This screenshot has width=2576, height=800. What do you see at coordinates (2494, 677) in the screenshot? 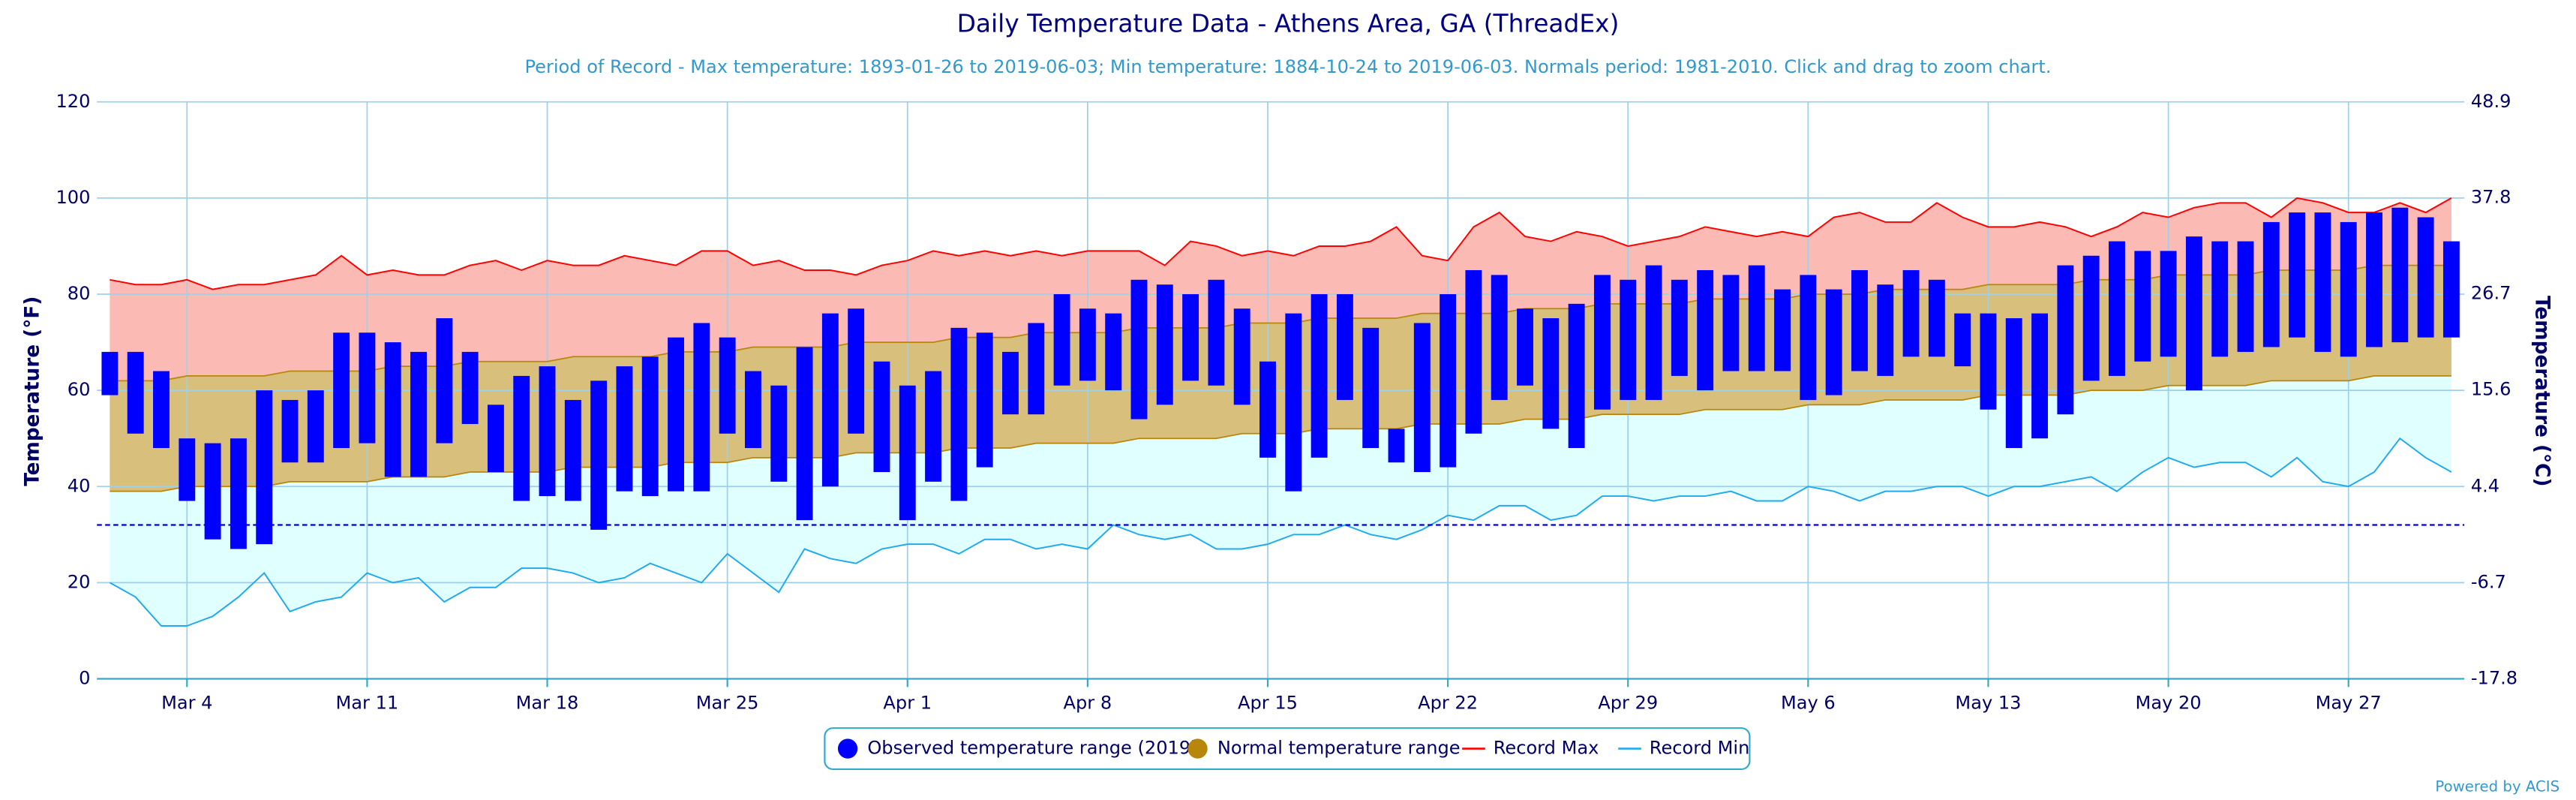
I see `y2-tick-label: -17.8` at bounding box center [2494, 677].